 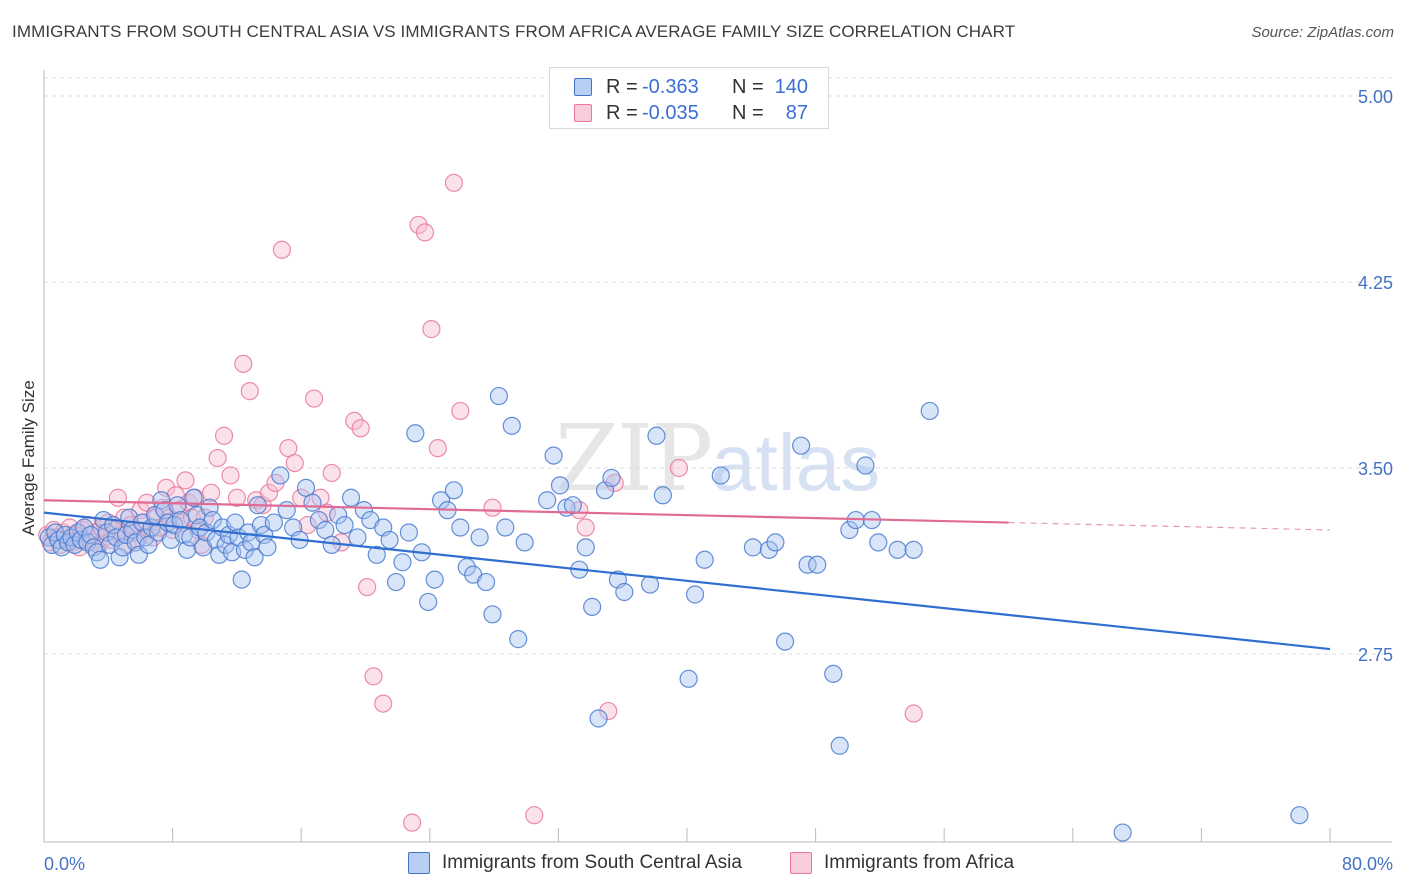 What do you see at coordinates (919, 862) in the screenshot?
I see `legend-label: Immigrants from Africa` at bounding box center [919, 862].